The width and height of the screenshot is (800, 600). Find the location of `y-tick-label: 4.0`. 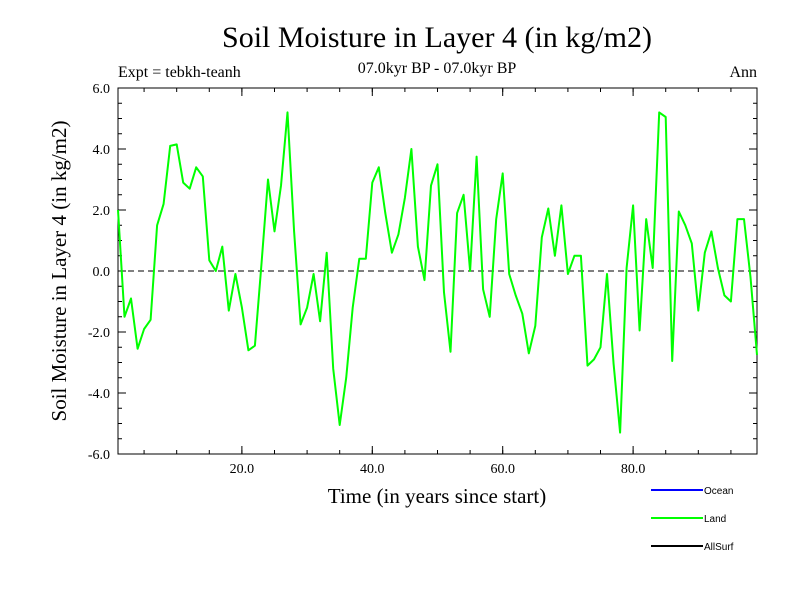

y-tick-label: 4.0 is located at coordinates (102, 150).